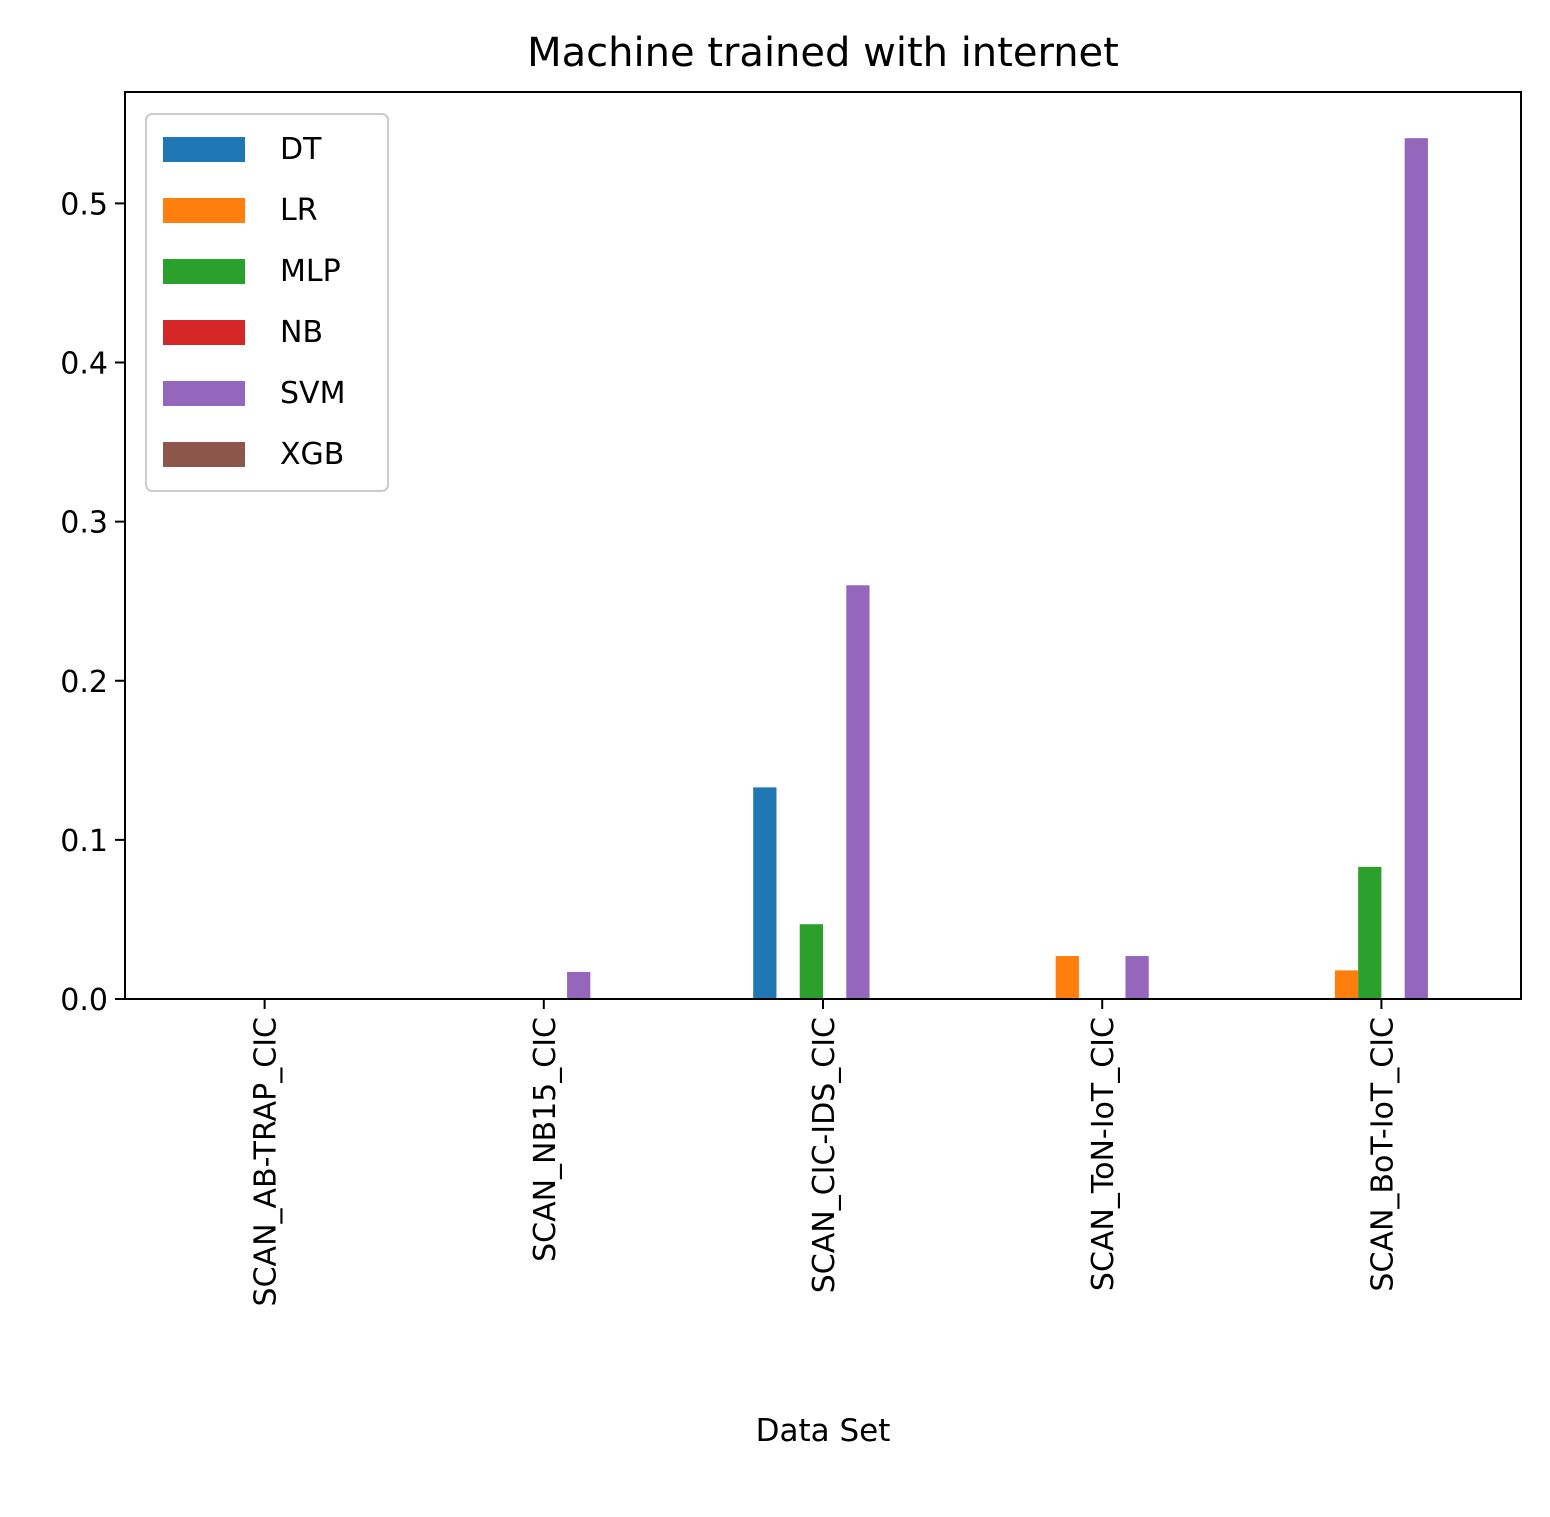 The image size is (1550, 1517). I want to click on legend-box, so click(267, 302).